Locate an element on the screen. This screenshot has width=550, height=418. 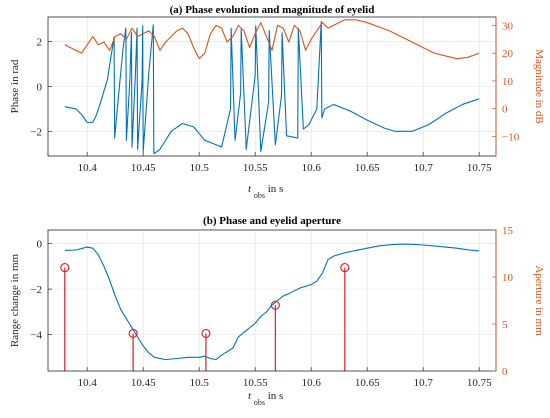
y-tick-label-left: −4 is located at coordinates (36, 336).